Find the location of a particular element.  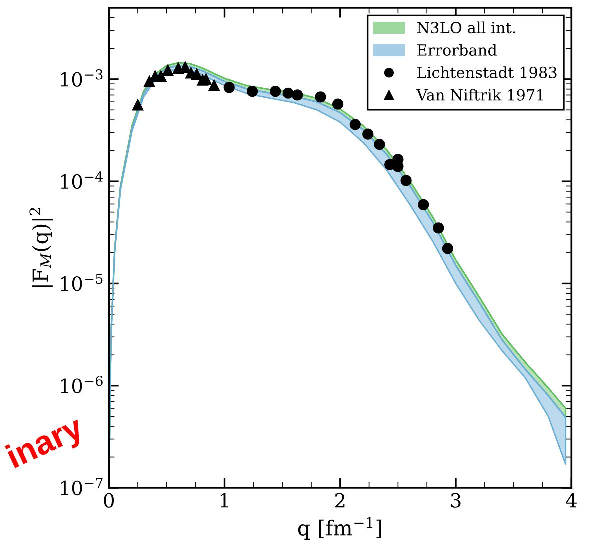

y-tick-label: 10$^{−4}$ is located at coordinates (82, 181).